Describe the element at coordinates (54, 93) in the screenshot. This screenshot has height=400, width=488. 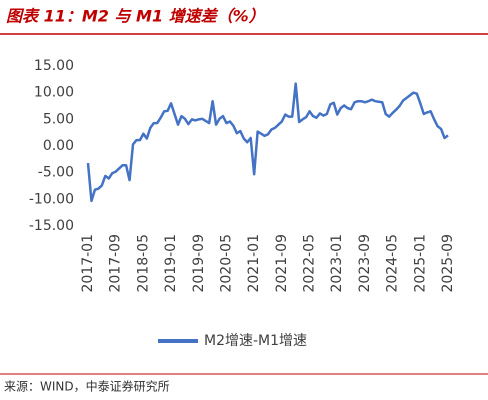
I see `y-tick-label: 10.00` at that location.